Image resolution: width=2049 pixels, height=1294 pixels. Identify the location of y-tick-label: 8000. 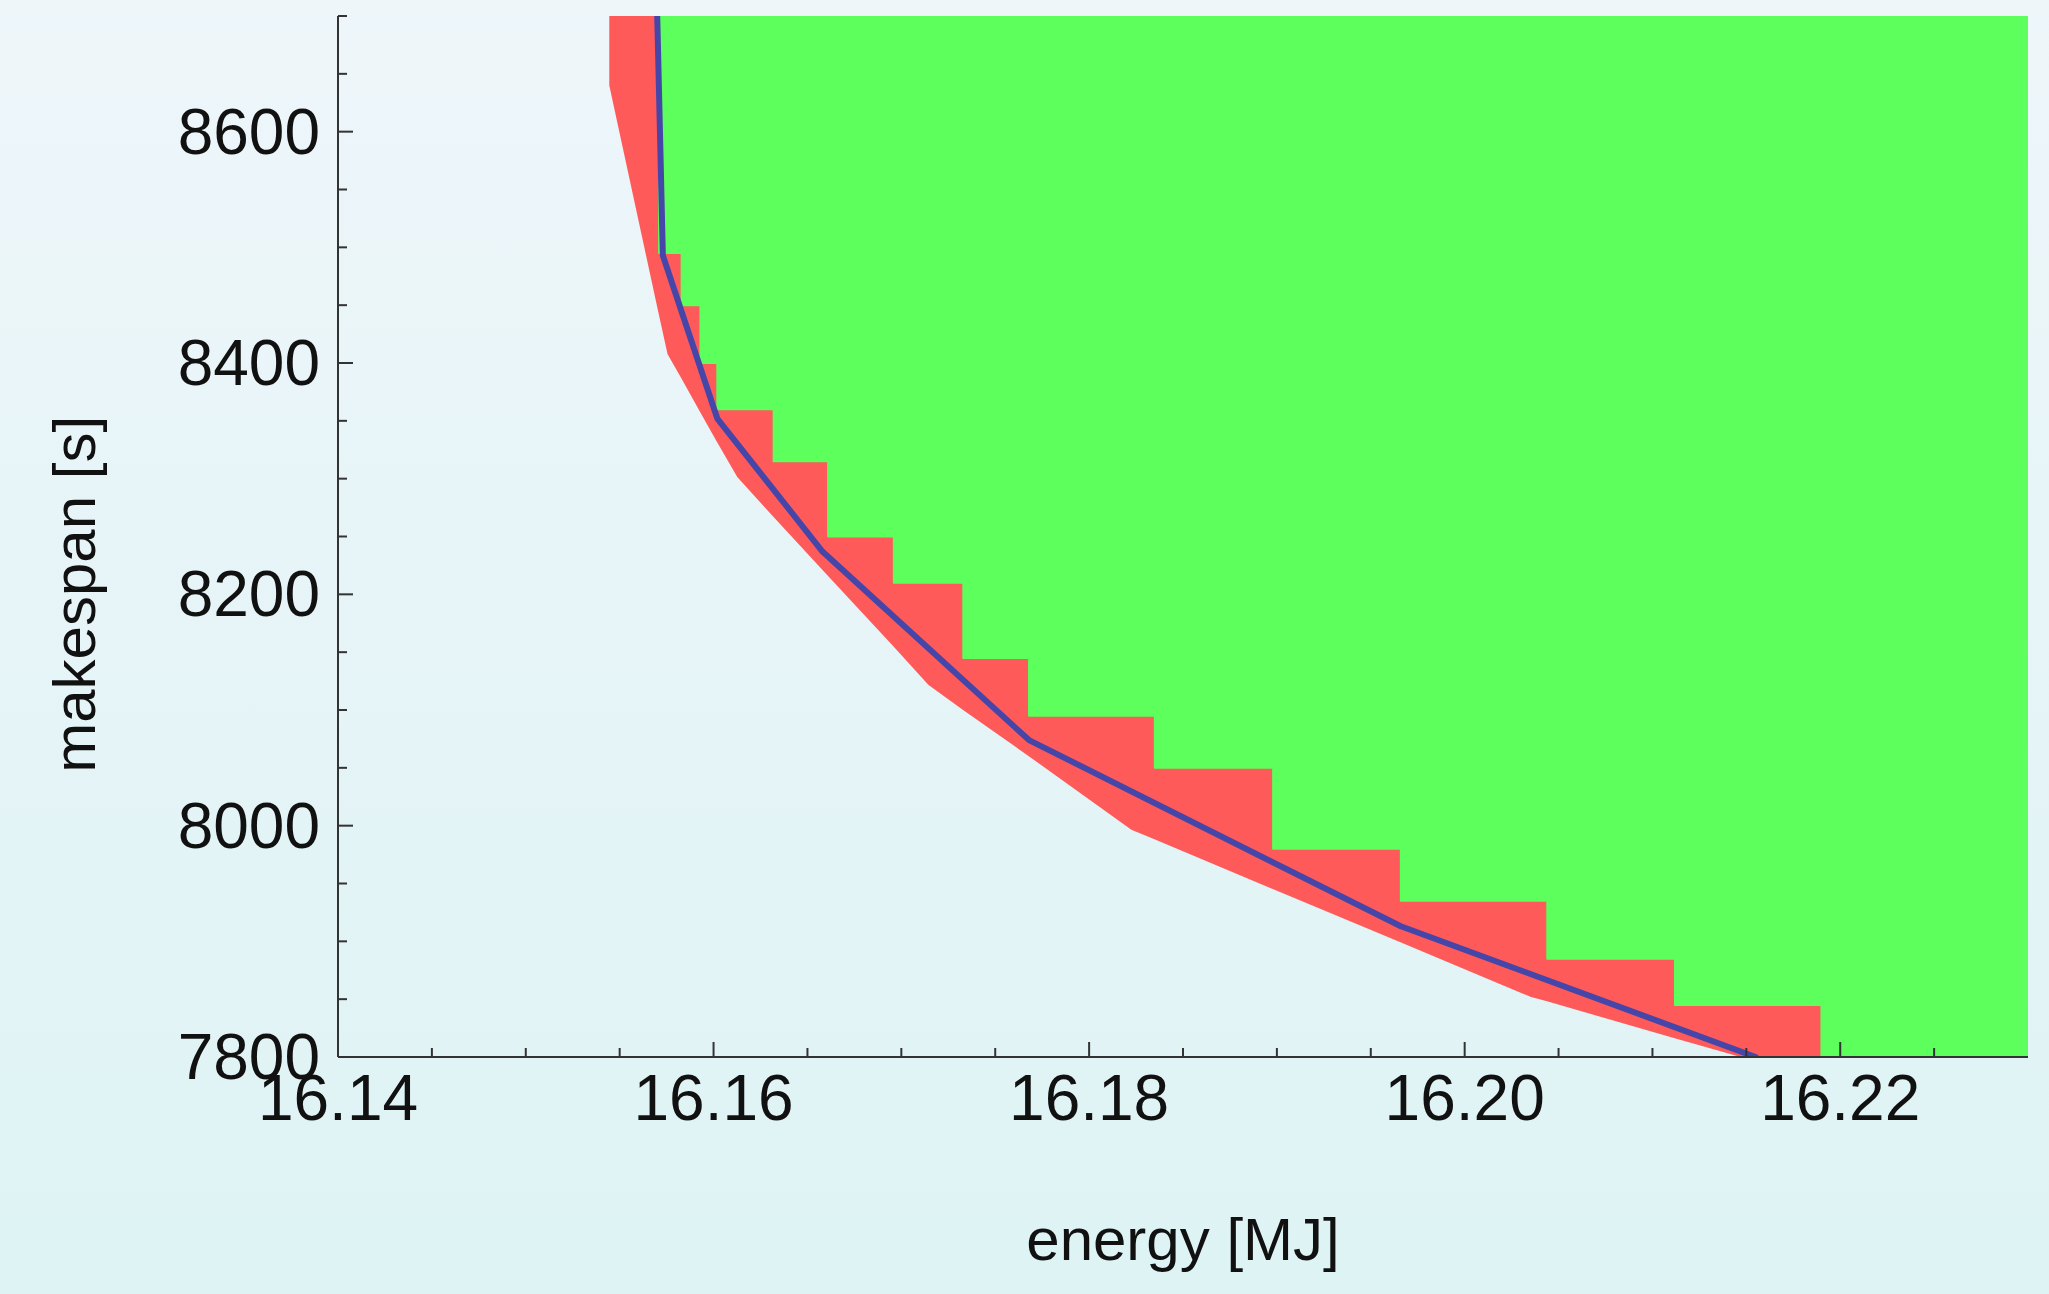
(248, 825).